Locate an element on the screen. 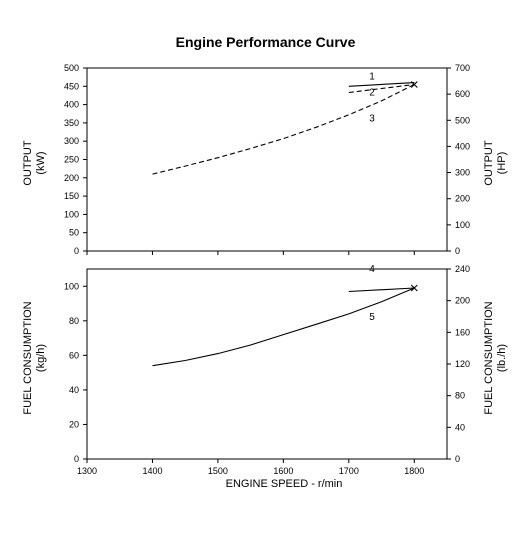 This screenshot has height=550, width=531. y-tick-label-left: 250 is located at coordinates (71, 160).